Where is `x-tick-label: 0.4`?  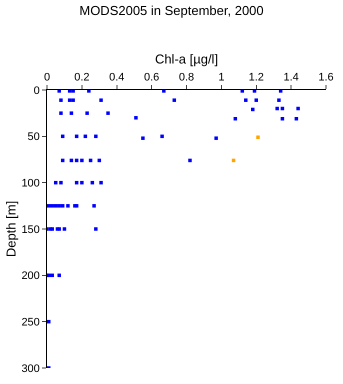 x-tick-label: 0.4 is located at coordinates (116, 78).